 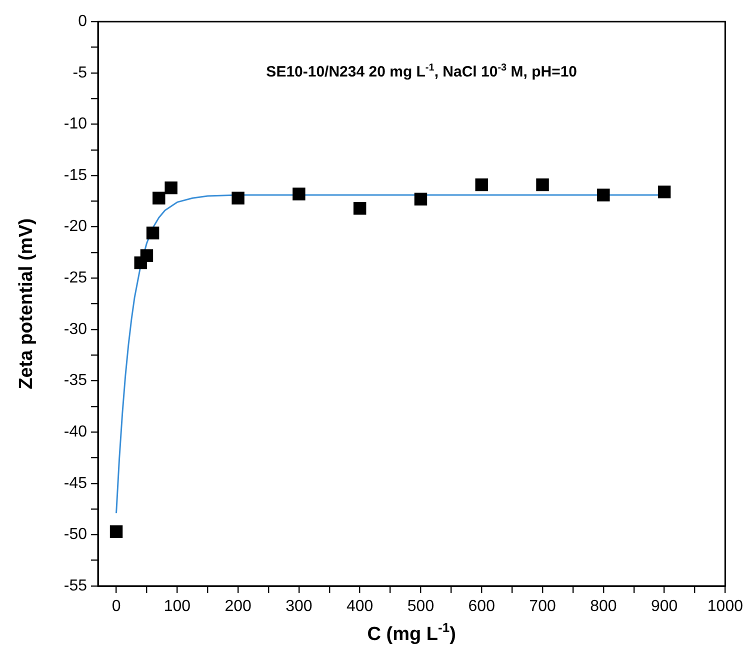 I want to click on y-axis-title: Zeta potential (mV), so click(x=26, y=304).